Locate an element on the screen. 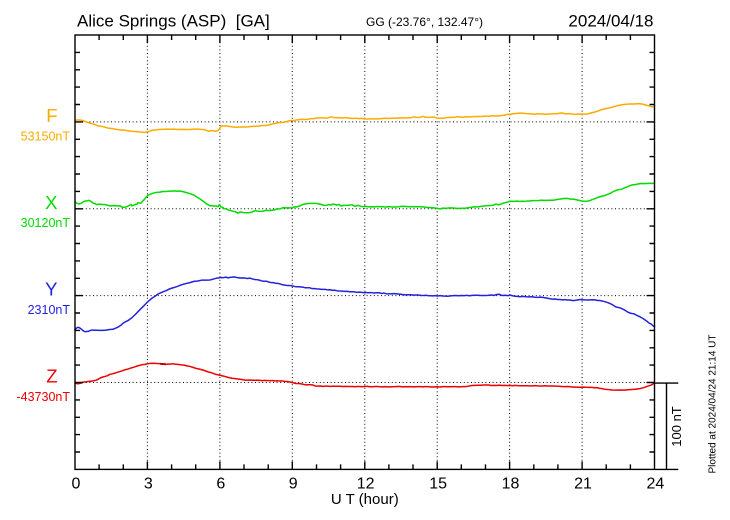  svg-text: -43730nT is located at coordinates (43, 397).